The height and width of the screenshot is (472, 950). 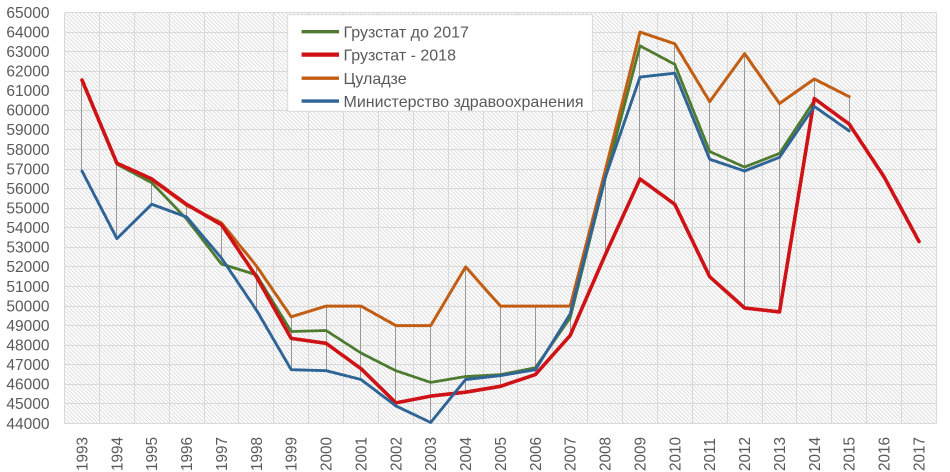 What do you see at coordinates (396, 454) in the screenshot?
I see `svg-text: 2002` at bounding box center [396, 454].